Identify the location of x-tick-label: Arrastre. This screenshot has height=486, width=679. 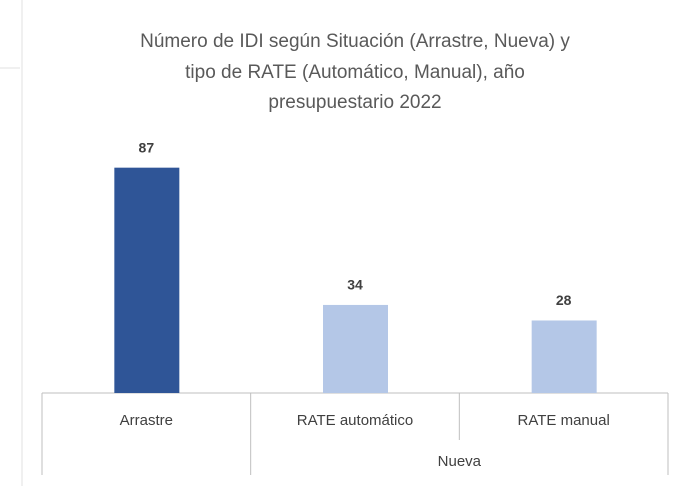
(146, 420).